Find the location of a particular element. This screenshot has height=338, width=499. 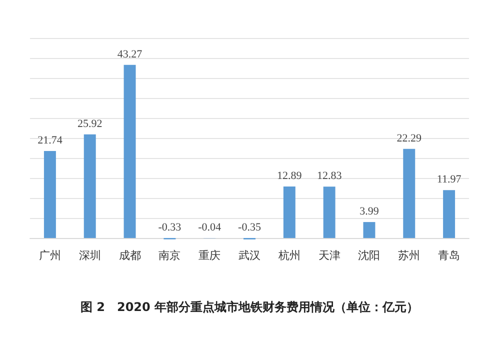

data-label: 25.92 is located at coordinates (89, 124).